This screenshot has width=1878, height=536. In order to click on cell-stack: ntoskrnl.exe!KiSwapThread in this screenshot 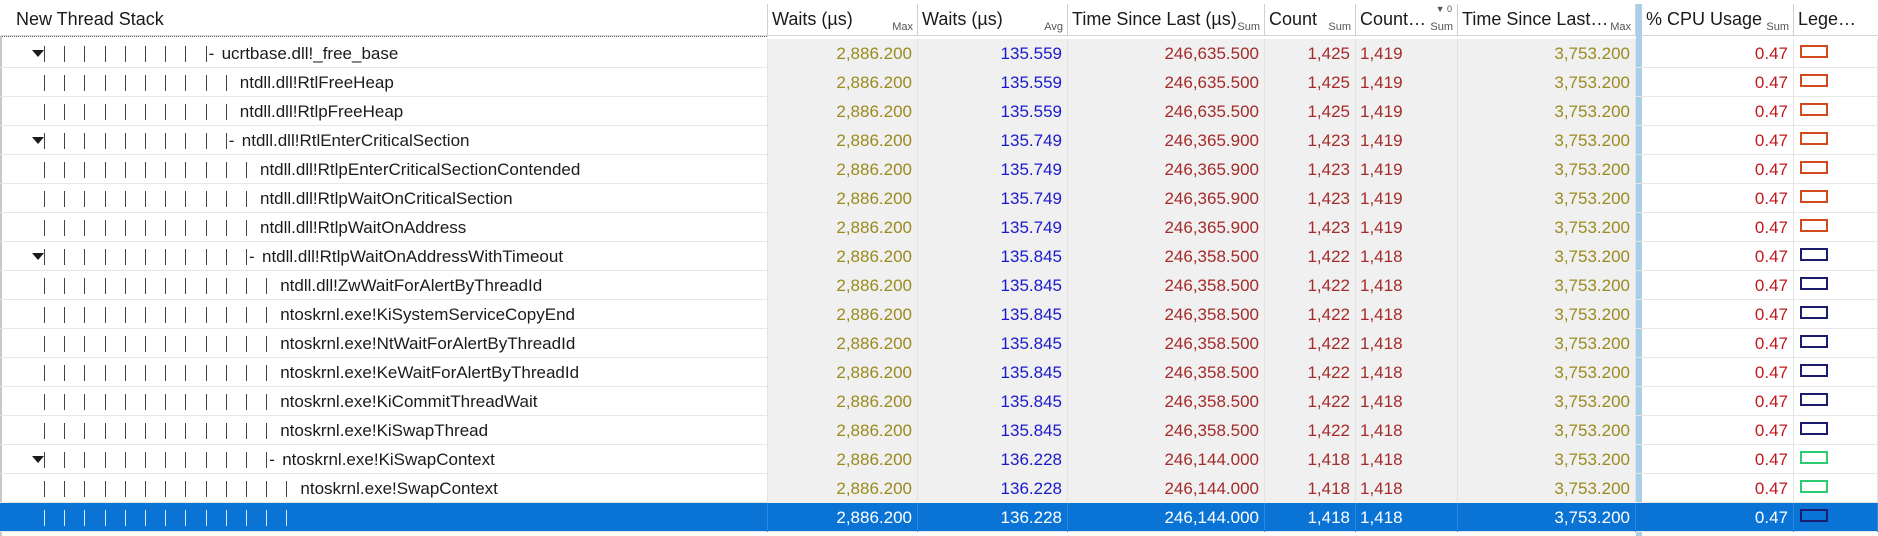, I will do `click(390, 430)`.